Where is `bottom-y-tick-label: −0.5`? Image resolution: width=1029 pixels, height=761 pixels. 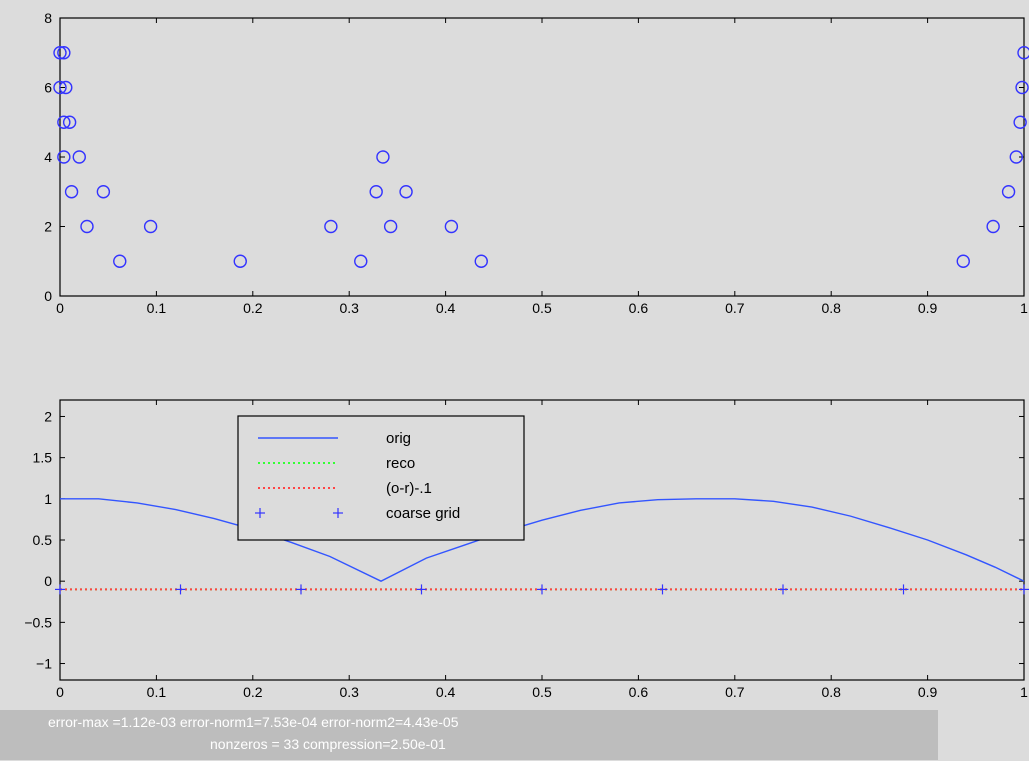
bottom-y-tick-label: −0.5 is located at coordinates (38, 622).